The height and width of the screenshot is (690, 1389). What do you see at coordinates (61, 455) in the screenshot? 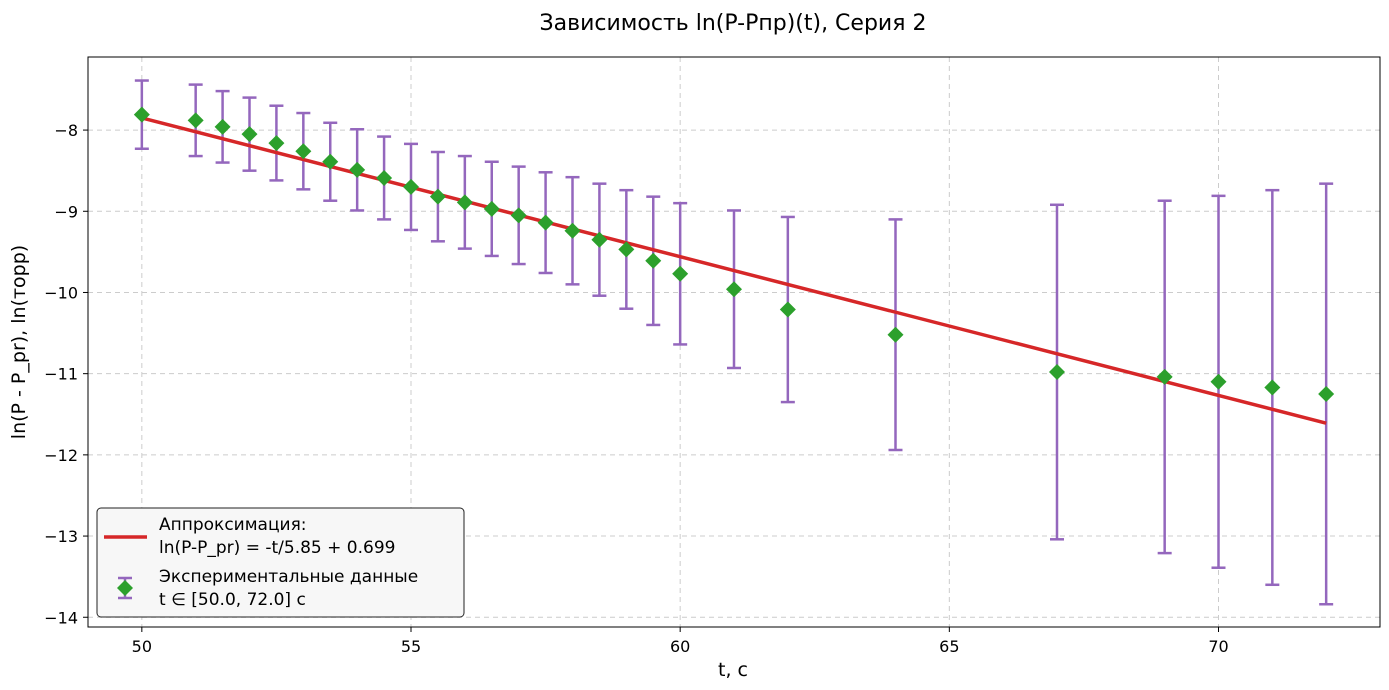
I see `y-tick-label: −12` at bounding box center [61, 455].